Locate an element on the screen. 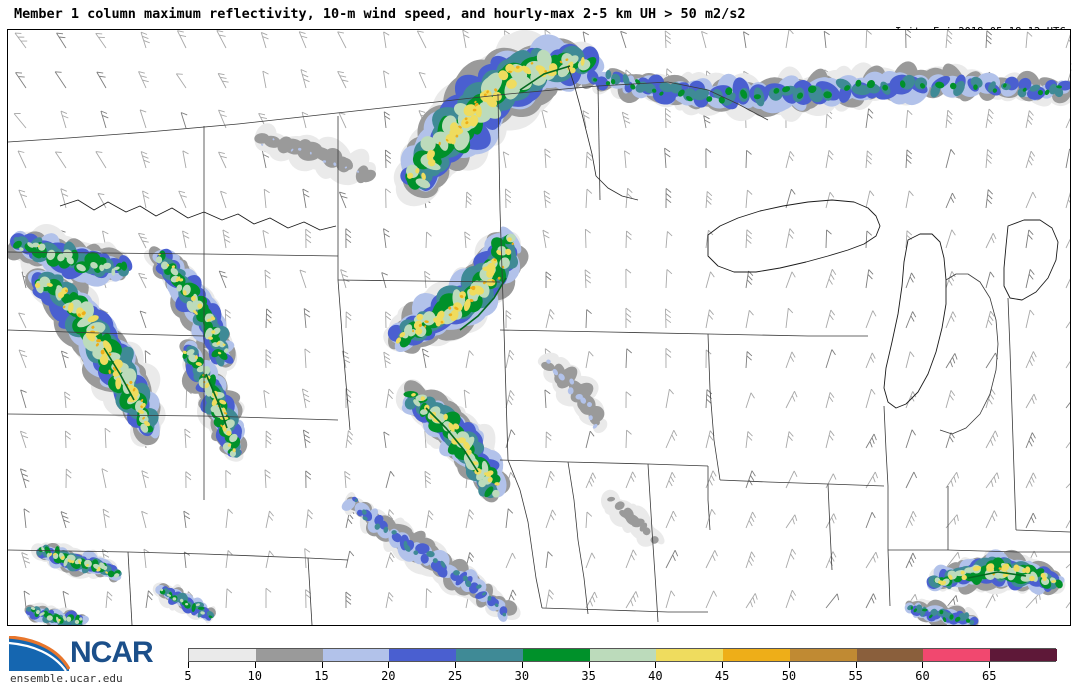  ncar-logo: NCAR ensemble.ucar.edu is located at coordinates (88, 661).